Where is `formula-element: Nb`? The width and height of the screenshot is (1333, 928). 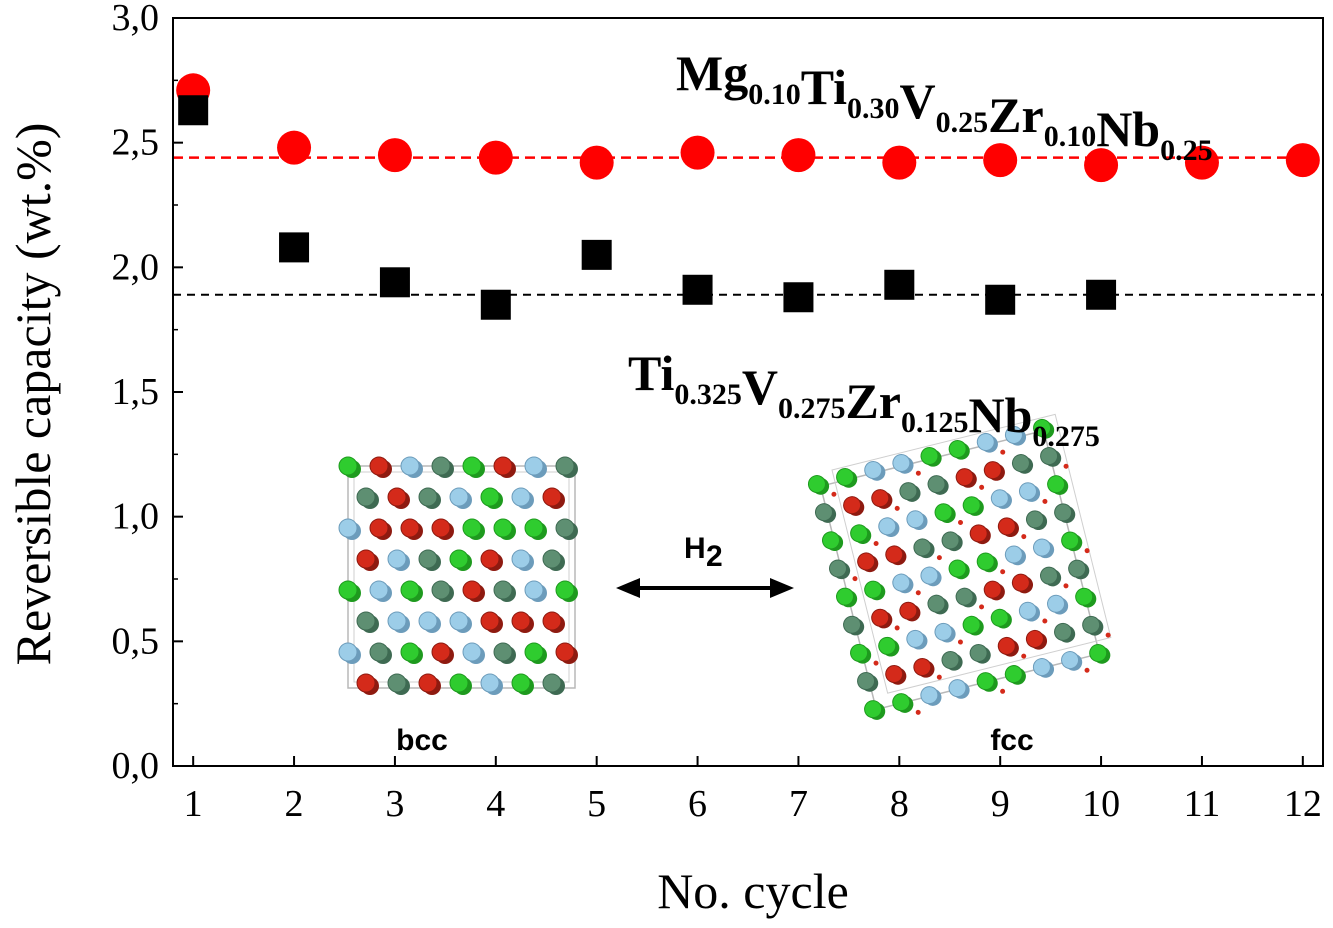
formula-element: Nb is located at coordinates (1001, 415).